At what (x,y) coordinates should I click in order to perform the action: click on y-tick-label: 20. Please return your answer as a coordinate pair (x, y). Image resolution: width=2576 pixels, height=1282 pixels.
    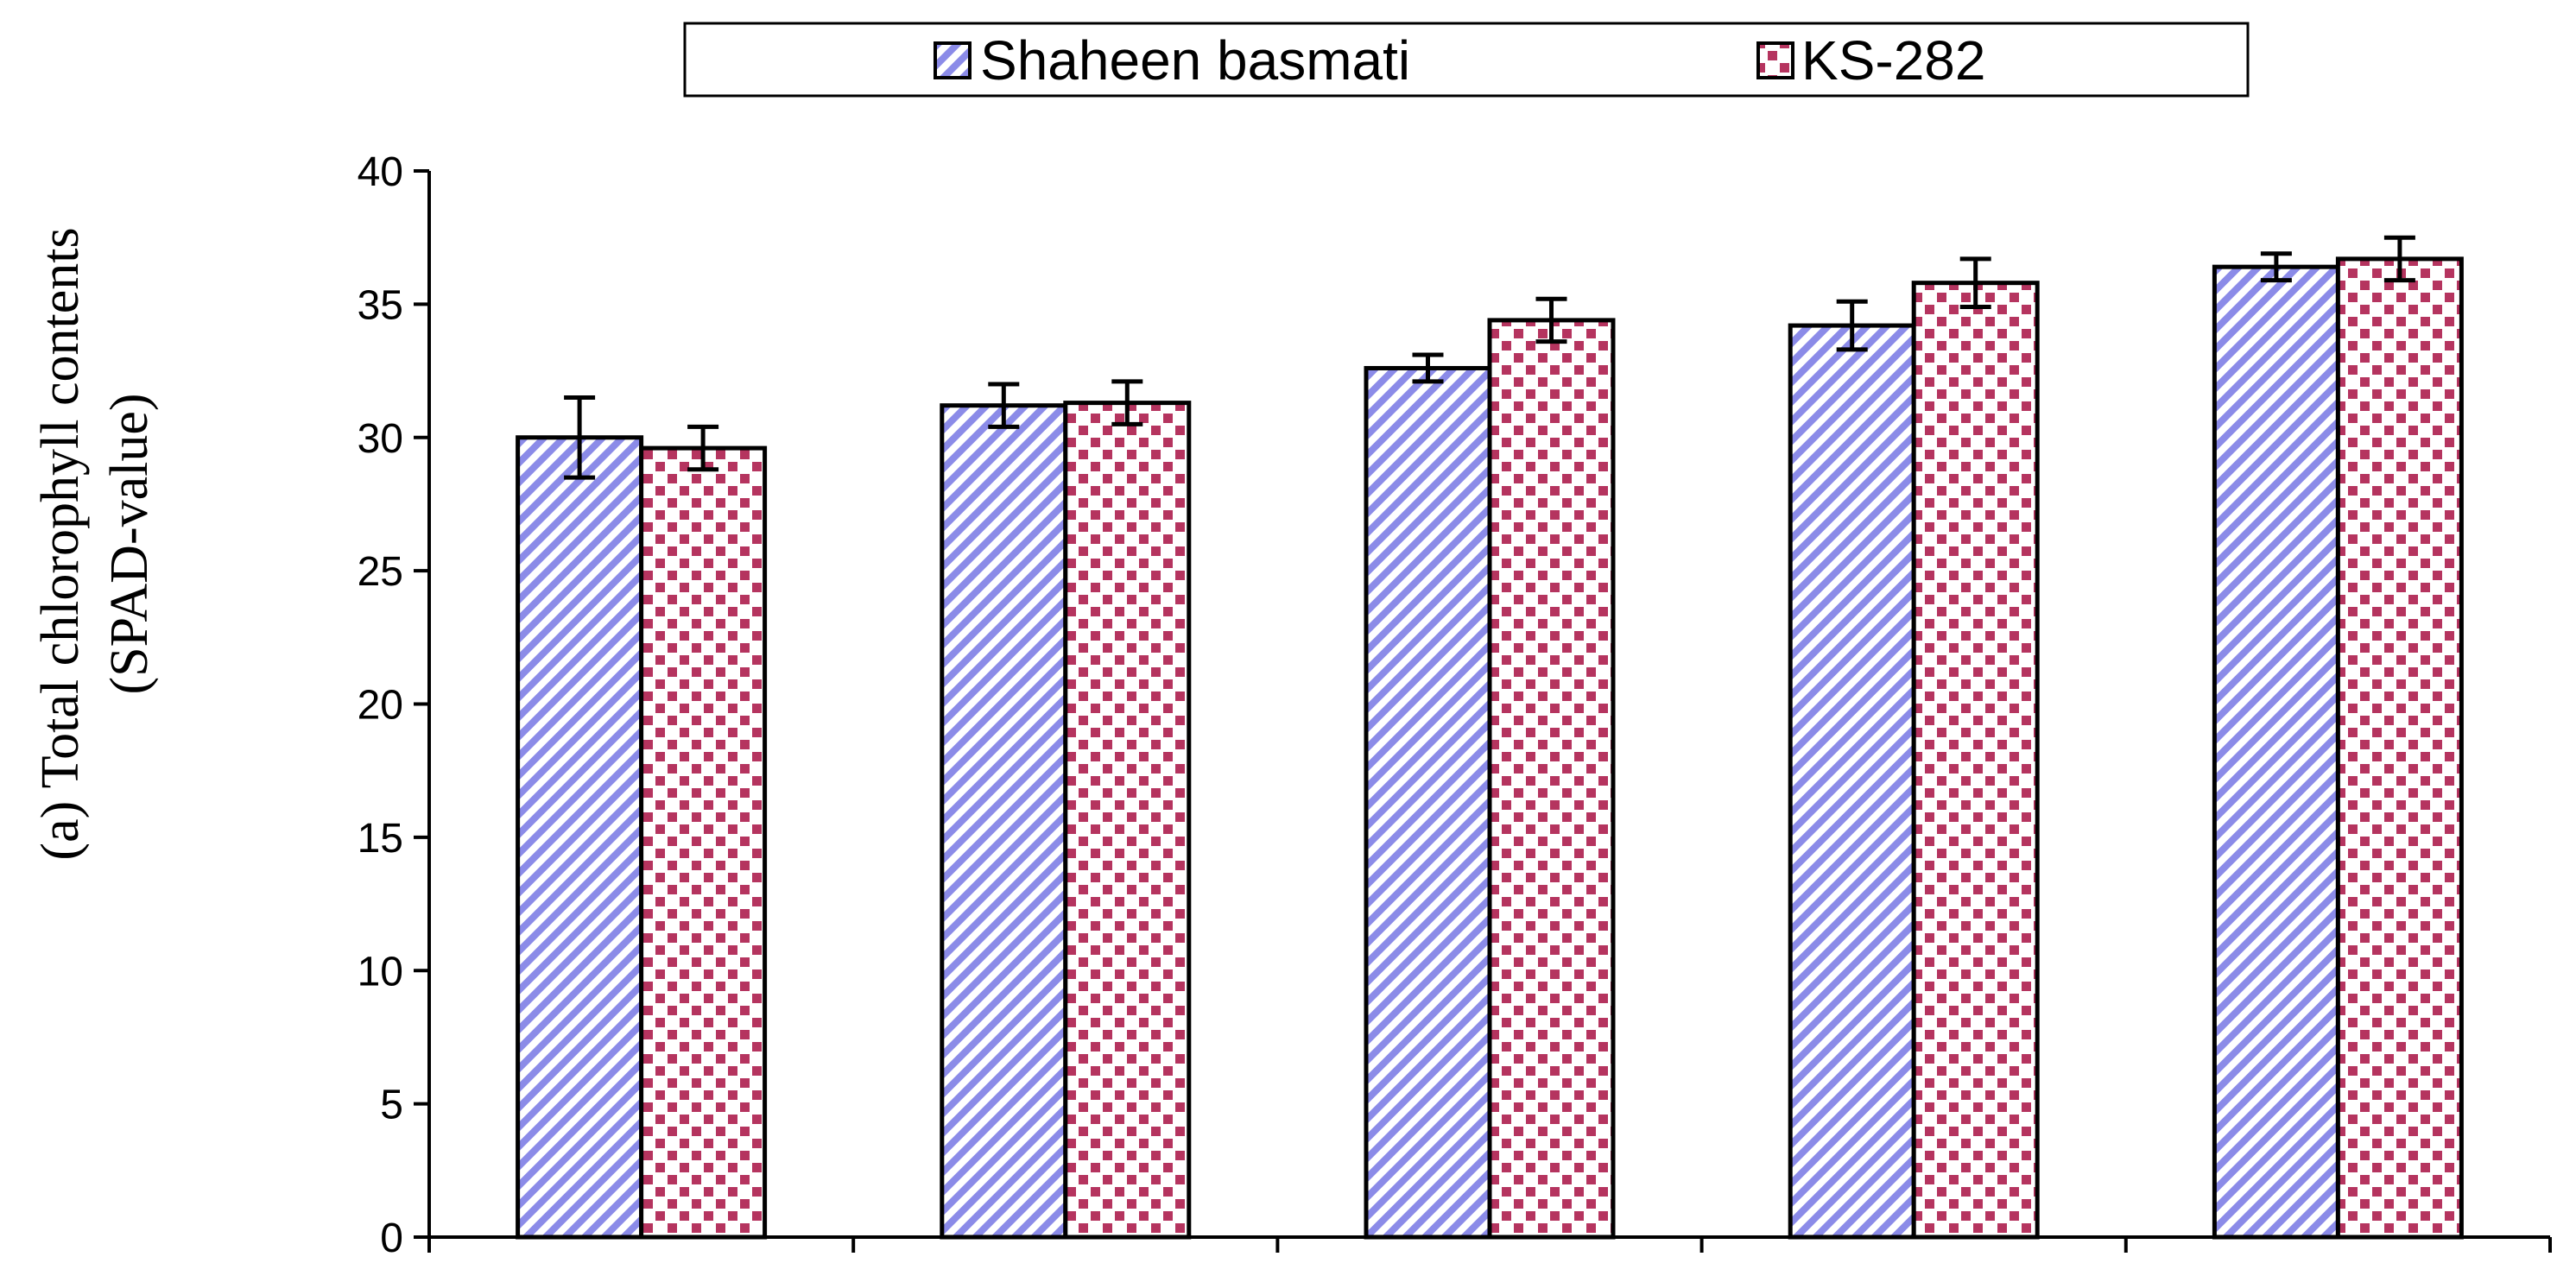
    Looking at the image, I should click on (380, 706).